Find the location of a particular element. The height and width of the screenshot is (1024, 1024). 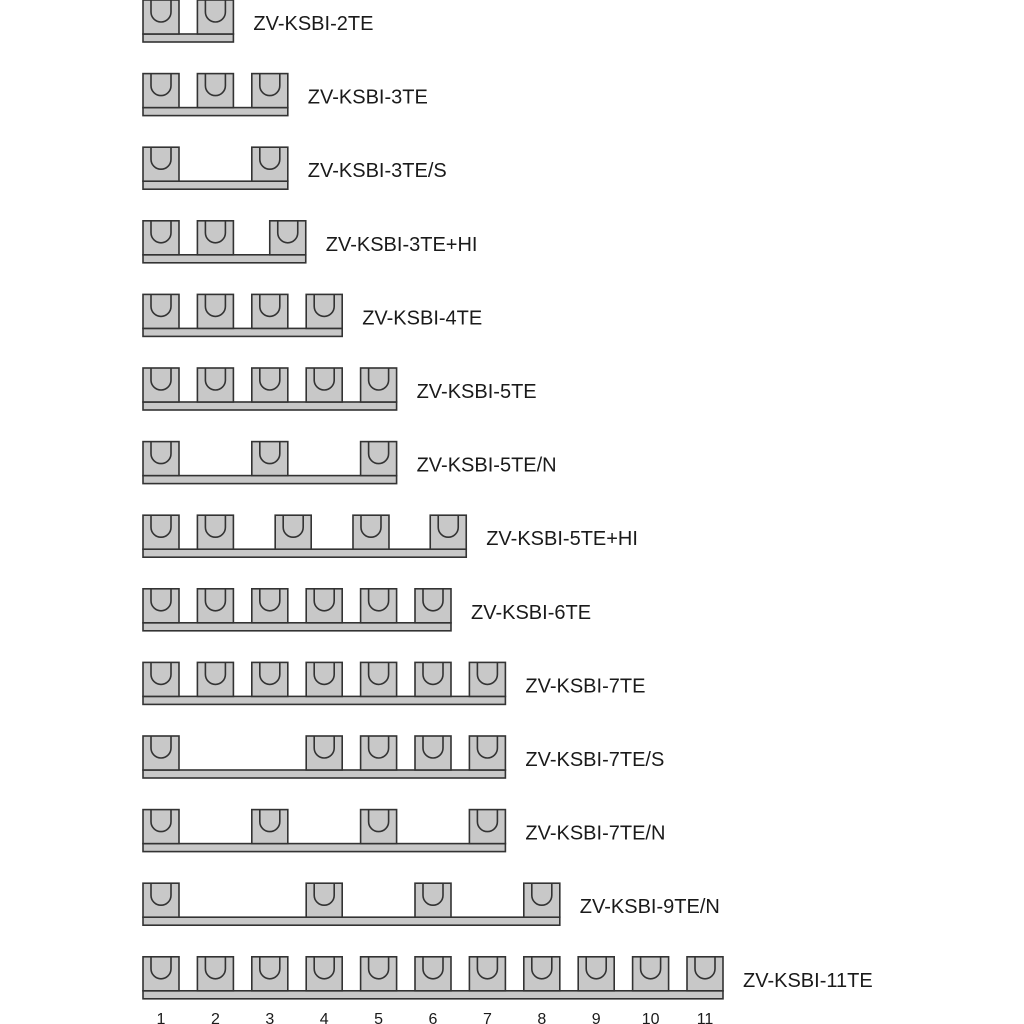

busbar-row: ZV-KSBI-11TE is located at coordinates (507, 977).